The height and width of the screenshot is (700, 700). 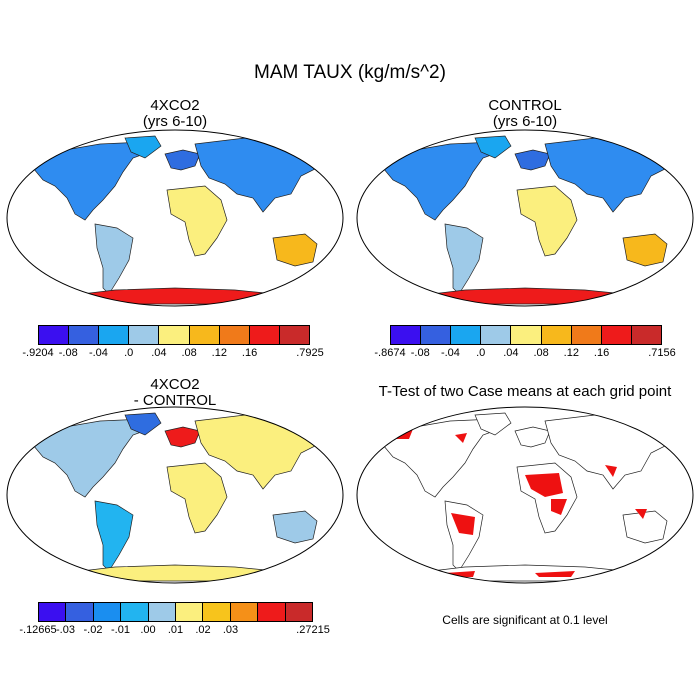 I want to click on panel-title-line1: CONTROL, so click(x=525, y=105).